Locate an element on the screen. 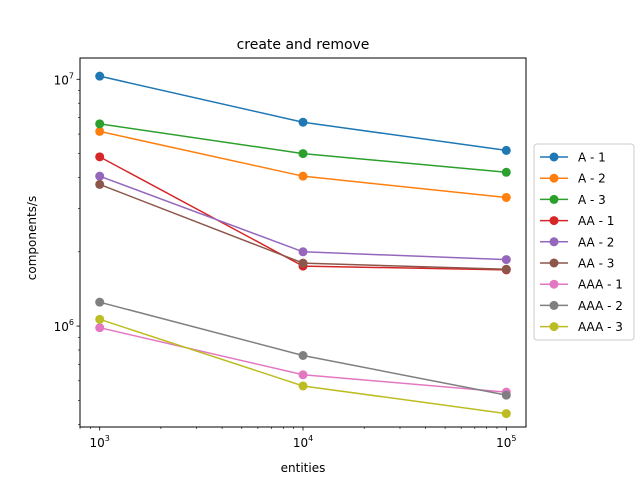 This screenshot has height=480, width=640. x-tick-label: 10⁵ is located at coordinates (506, 442).